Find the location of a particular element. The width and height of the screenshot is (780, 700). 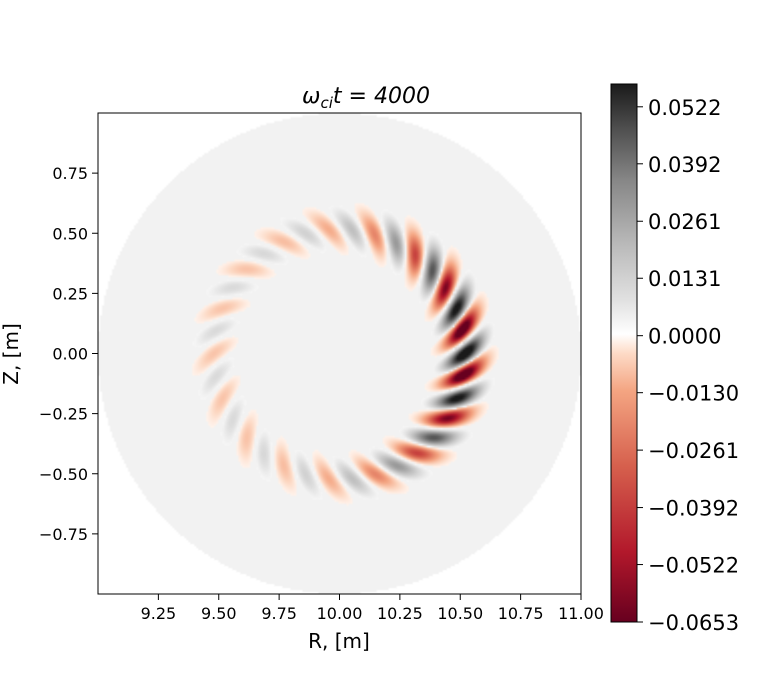

y-tick-label: −0.75 is located at coordinates (63, 534).